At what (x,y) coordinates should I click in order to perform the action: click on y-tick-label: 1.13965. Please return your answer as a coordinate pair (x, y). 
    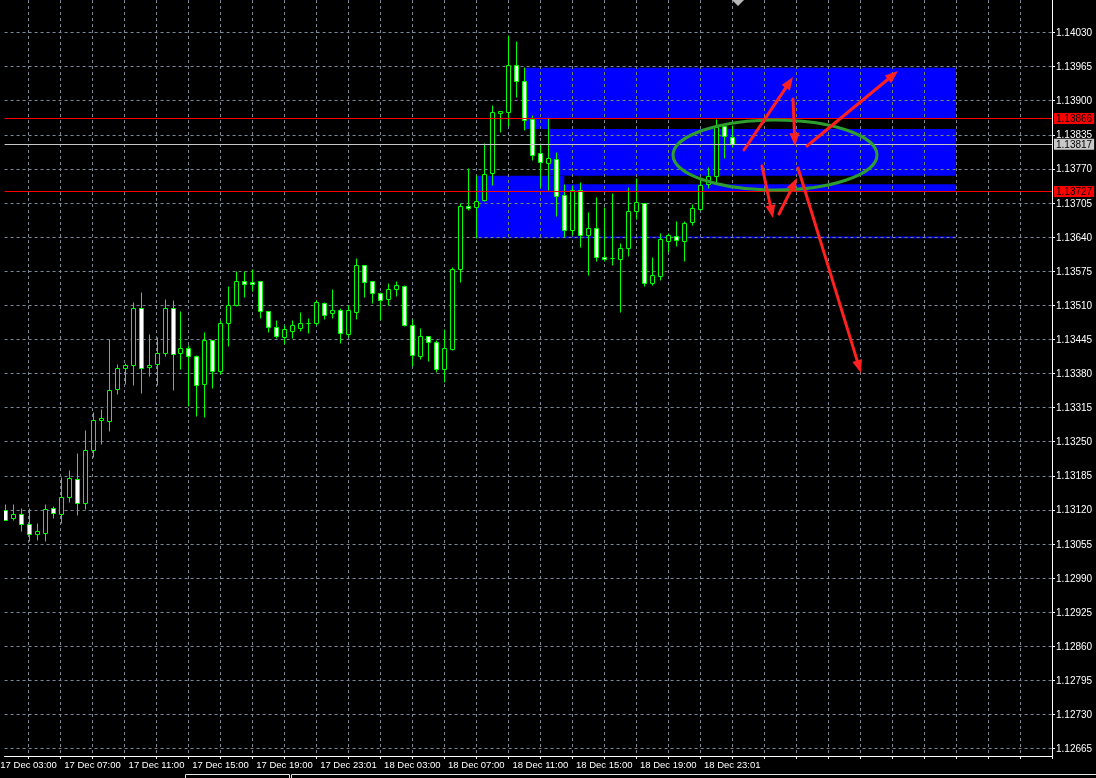
    Looking at the image, I should click on (1074, 67).